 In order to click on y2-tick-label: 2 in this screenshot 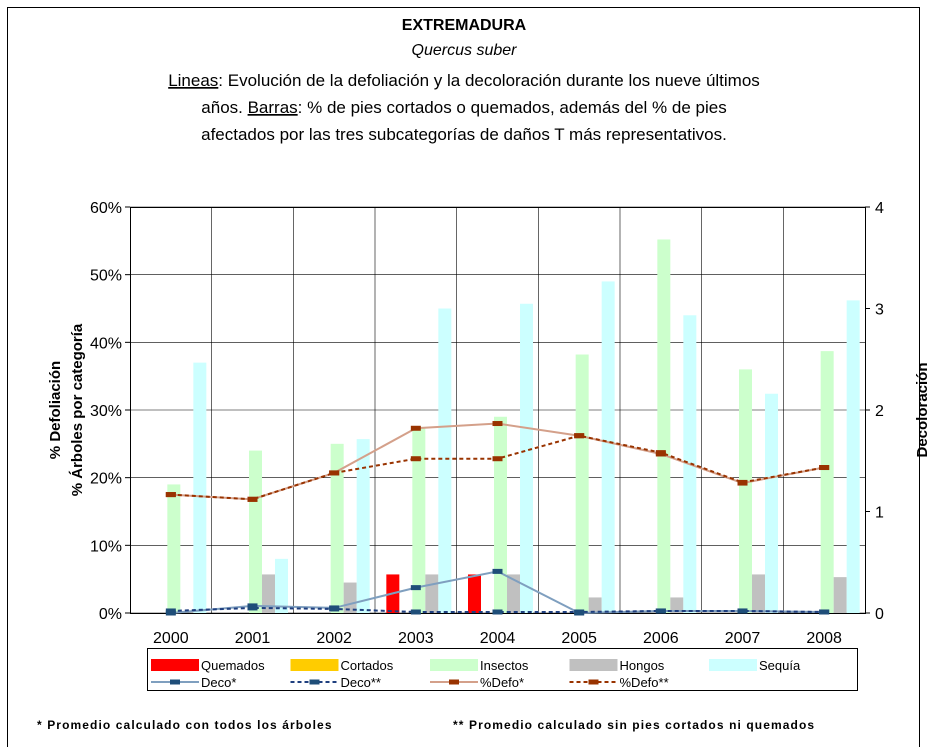, I will do `click(879, 411)`.